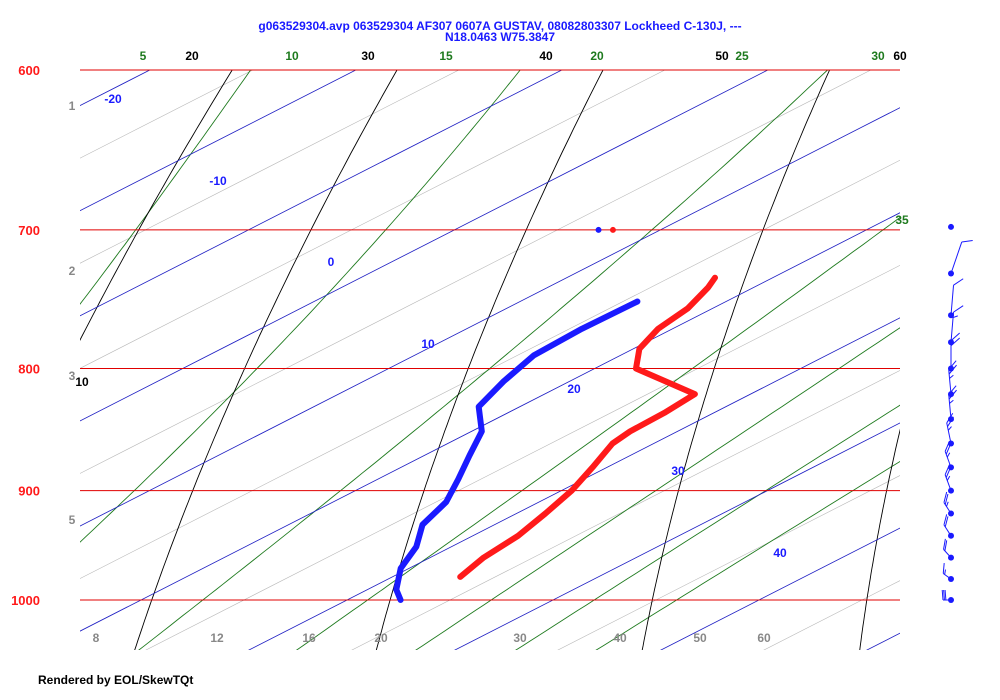 Image resolution: width=1000 pixels, height=700 pixels. What do you see at coordinates (428, 344) in the screenshot?
I see `isotherm-label: 10` at bounding box center [428, 344].